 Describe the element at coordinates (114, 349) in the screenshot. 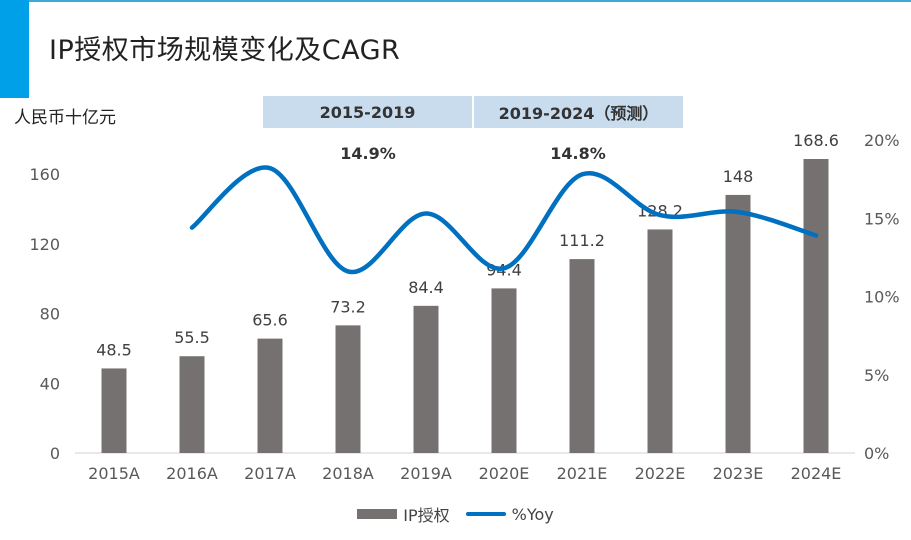

I see `bar-data-label: 48.5` at that location.